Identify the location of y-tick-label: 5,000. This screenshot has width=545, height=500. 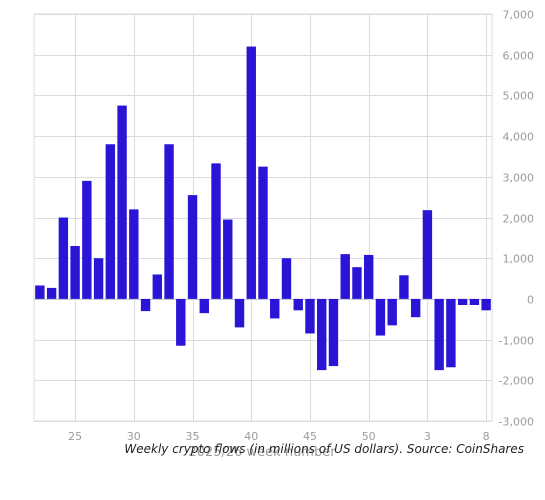
(519, 96).